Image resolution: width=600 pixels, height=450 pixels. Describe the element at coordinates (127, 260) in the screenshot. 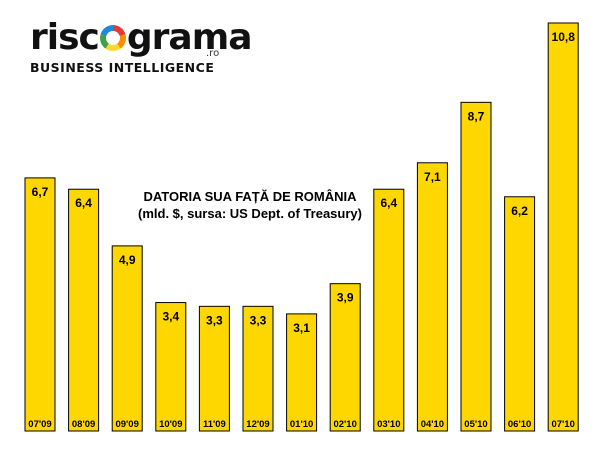

I see `value-label: 4,9` at that location.